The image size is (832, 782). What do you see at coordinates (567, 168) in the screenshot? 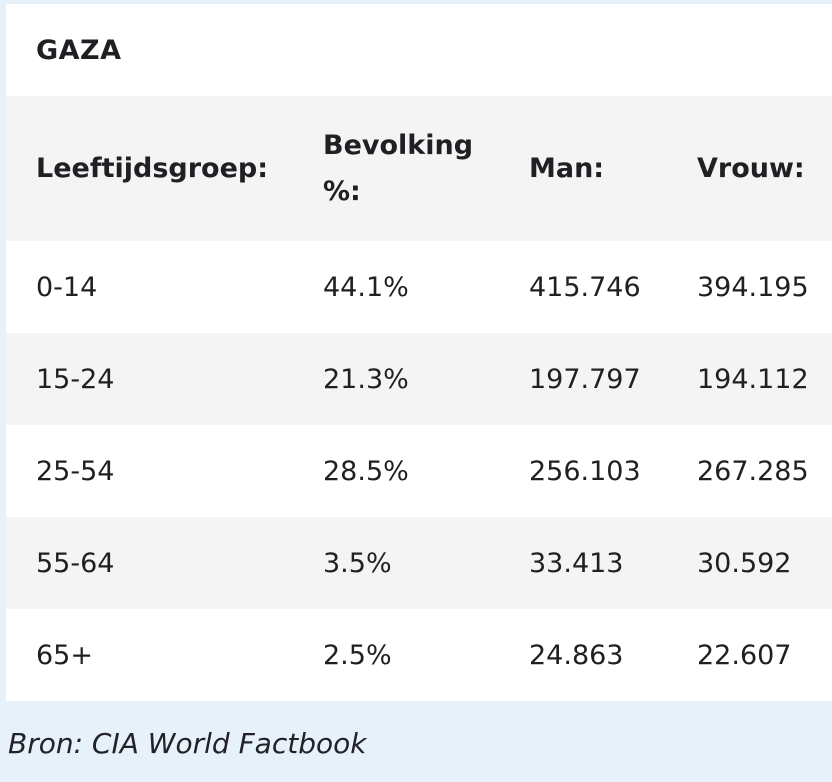
I see `column-header-male: Man:` at bounding box center [567, 168].